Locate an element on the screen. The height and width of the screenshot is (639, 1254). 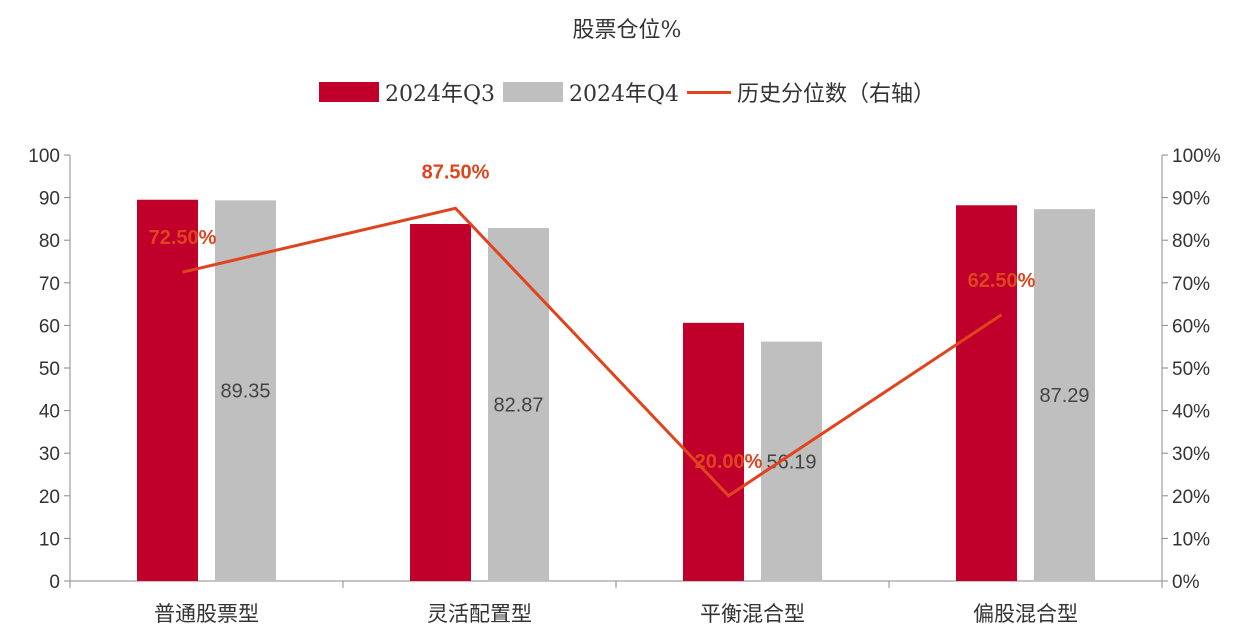
legend-item-q4: 2024年Q4 is located at coordinates (591, 92).